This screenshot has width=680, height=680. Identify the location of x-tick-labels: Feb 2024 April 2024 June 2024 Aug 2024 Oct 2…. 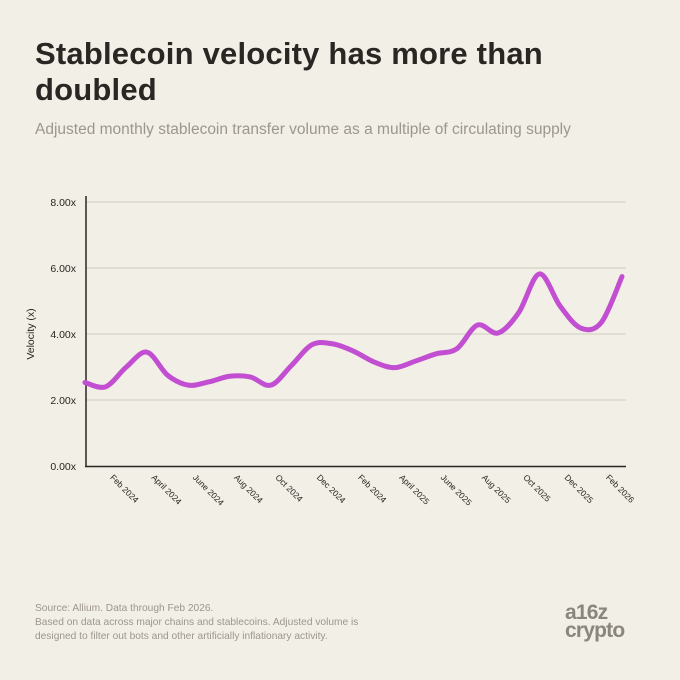
(372, 489).